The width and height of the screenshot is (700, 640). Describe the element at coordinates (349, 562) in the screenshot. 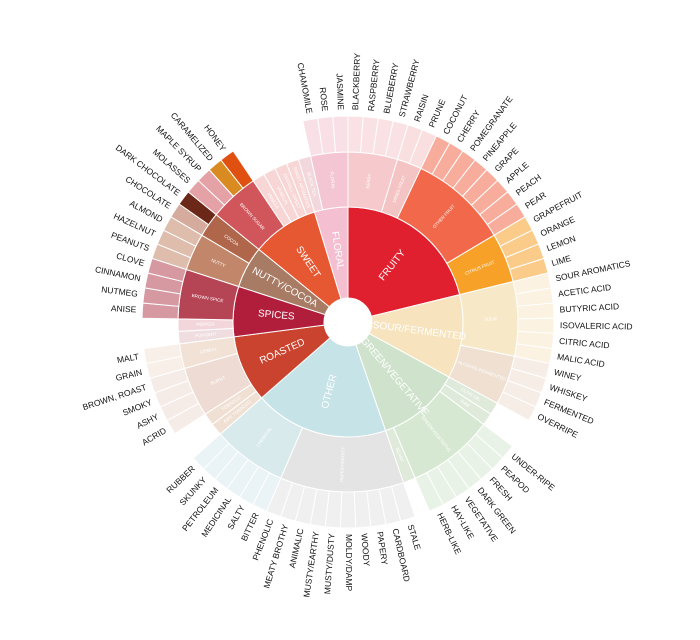

I see `flavor-label: MOLDY/DAMP` at that location.